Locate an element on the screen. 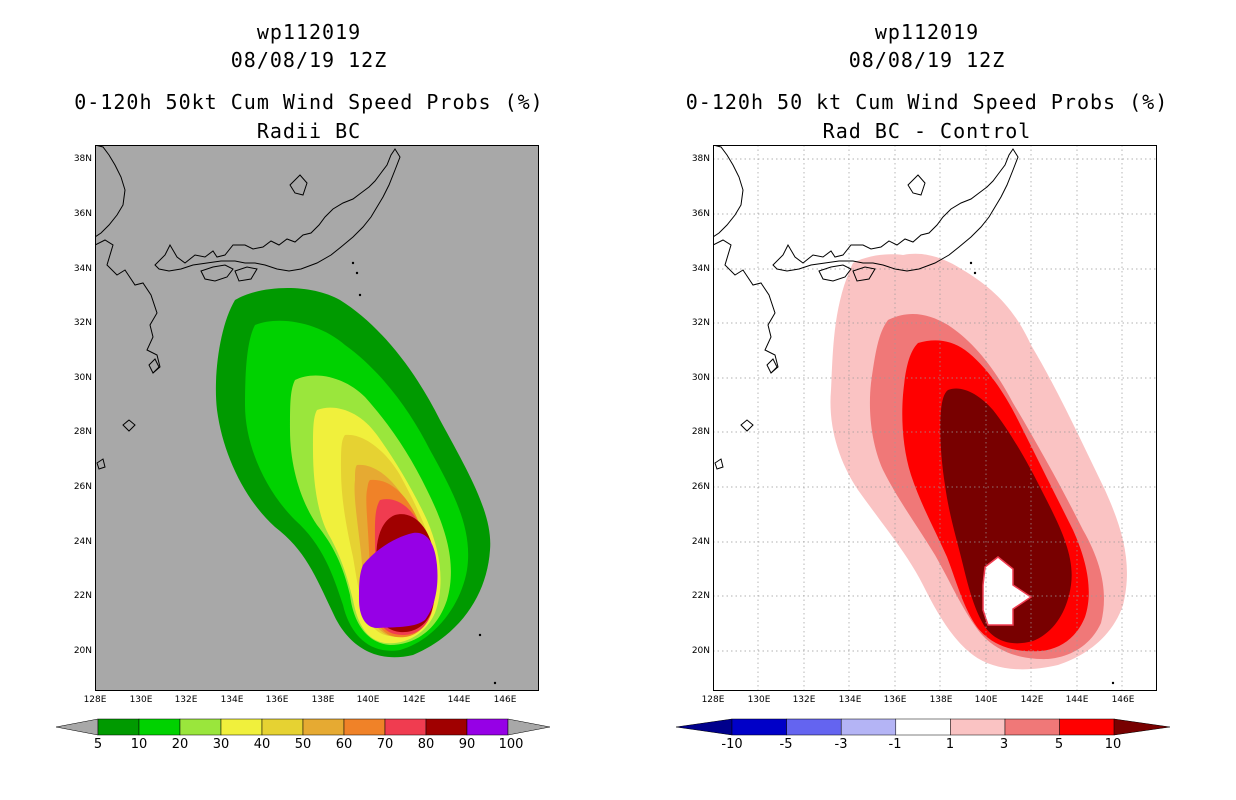 The width and height of the screenshot is (1236, 800). colorbar-label: 40 is located at coordinates (262, 744).